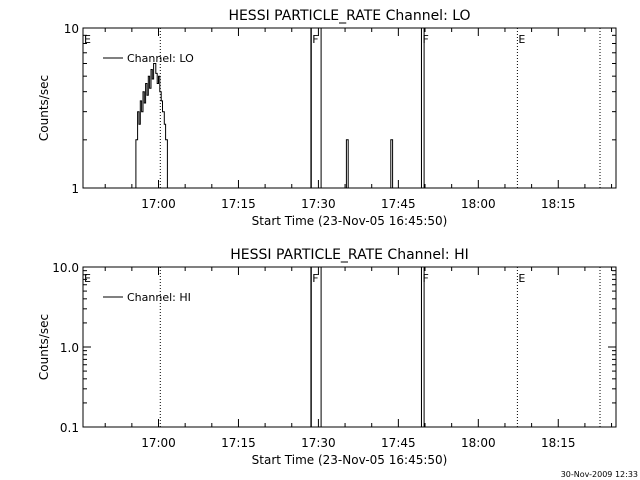 The height and width of the screenshot is (480, 640). What do you see at coordinates (160, 58) in the screenshot?
I see `legend-label: Channel: LO` at bounding box center [160, 58].